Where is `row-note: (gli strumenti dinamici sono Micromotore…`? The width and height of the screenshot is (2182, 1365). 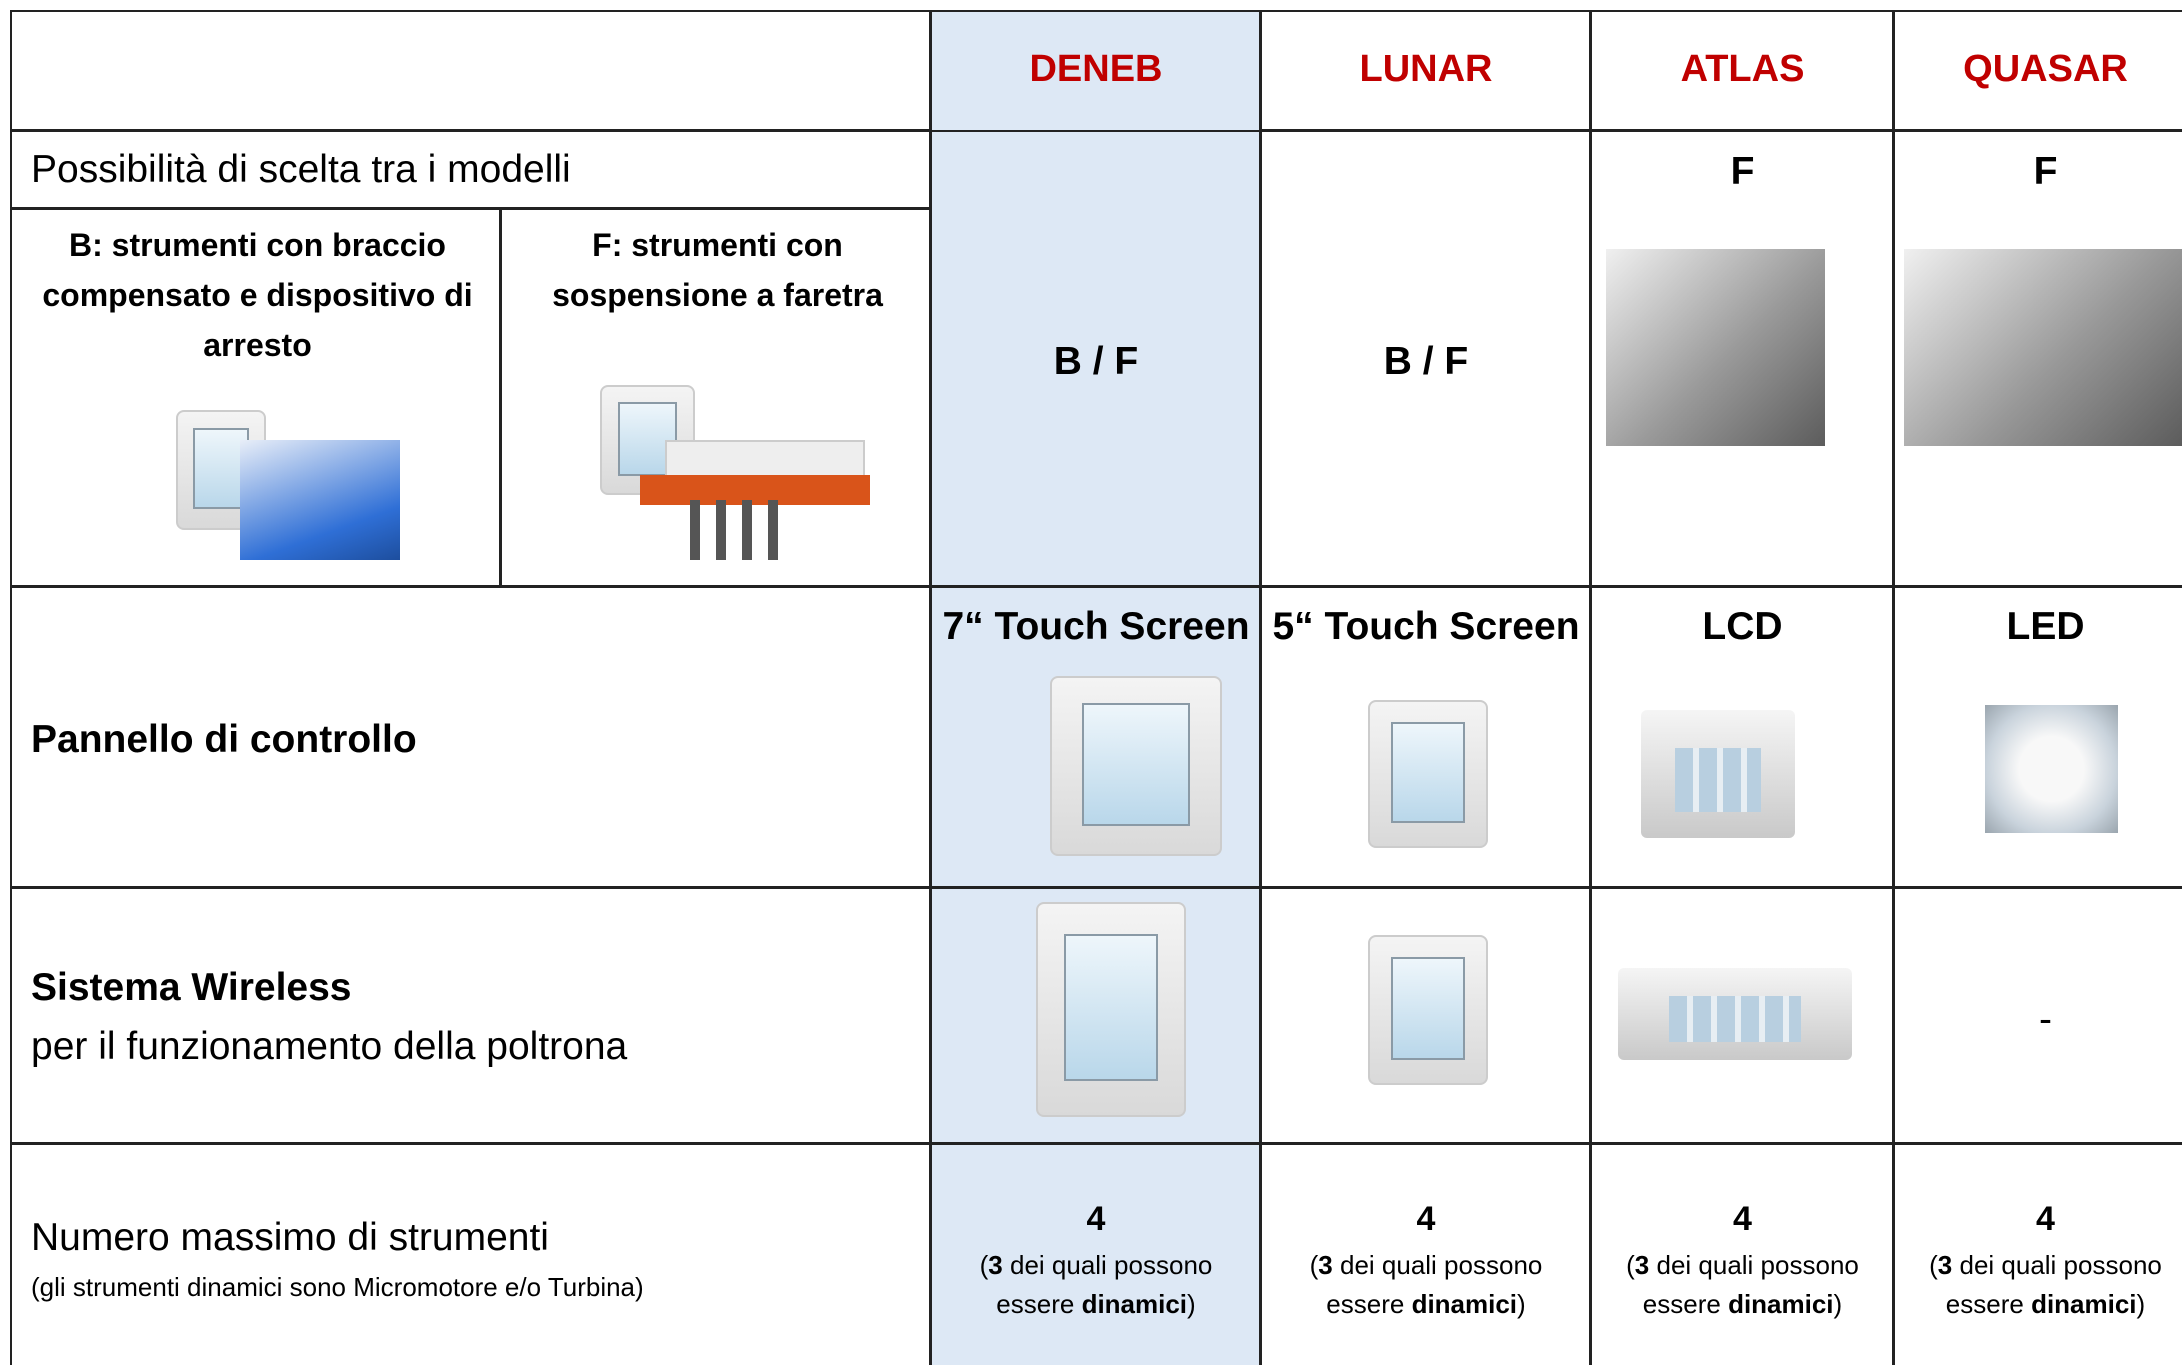
row-note: (gli strumenti dinamici sono Micromotore… is located at coordinates (337, 1287).